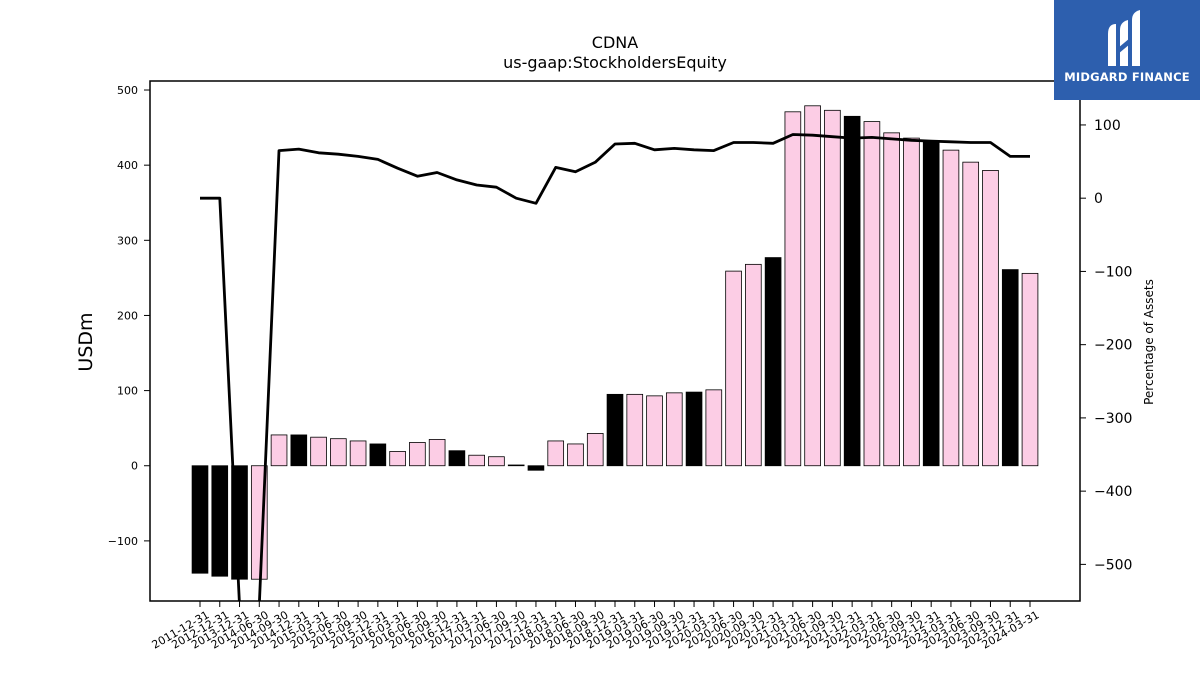 The image size is (1200, 675). I want to click on y-tick-label: −100, so click(123, 541).